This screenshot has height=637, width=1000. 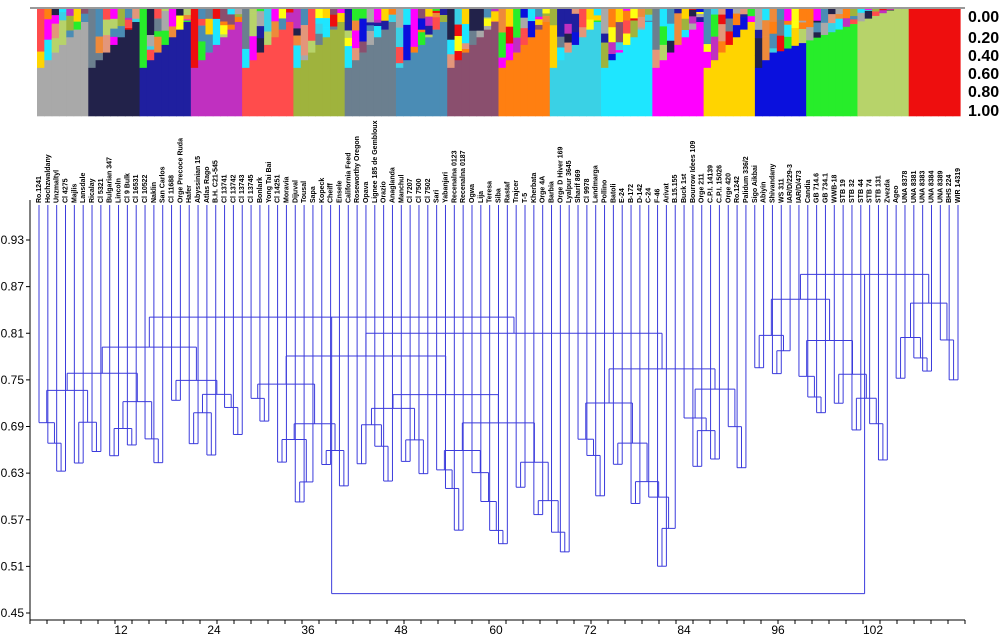 What do you see at coordinates (613, 194) in the screenshot?
I see `leaf-label: Batoli` at bounding box center [613, 194].